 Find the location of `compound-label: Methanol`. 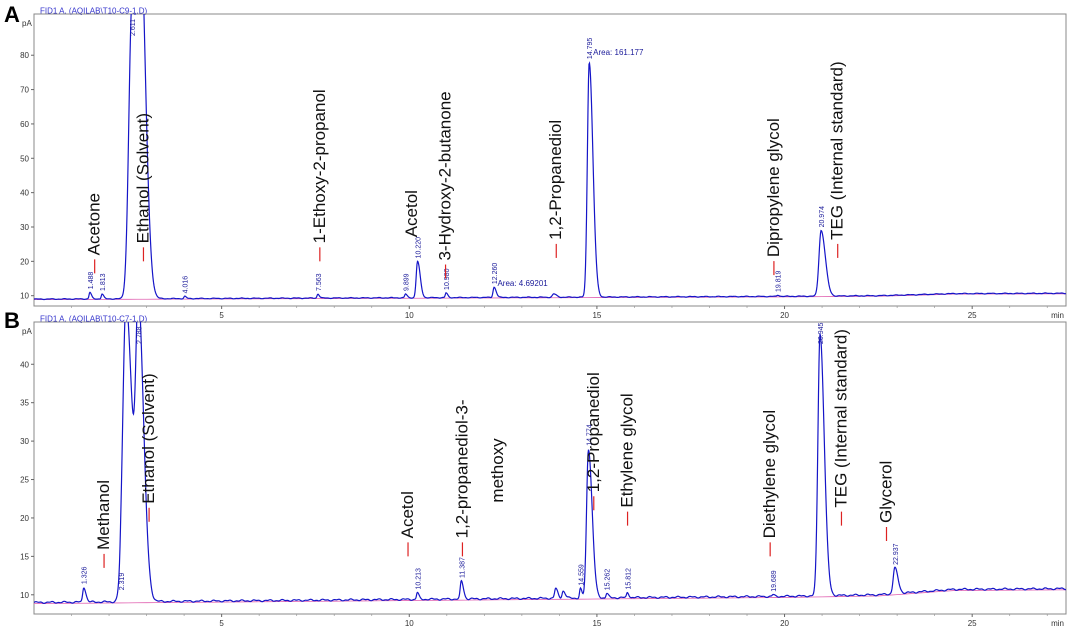

compound-label: Methanol is located at coordinates (103, 515).